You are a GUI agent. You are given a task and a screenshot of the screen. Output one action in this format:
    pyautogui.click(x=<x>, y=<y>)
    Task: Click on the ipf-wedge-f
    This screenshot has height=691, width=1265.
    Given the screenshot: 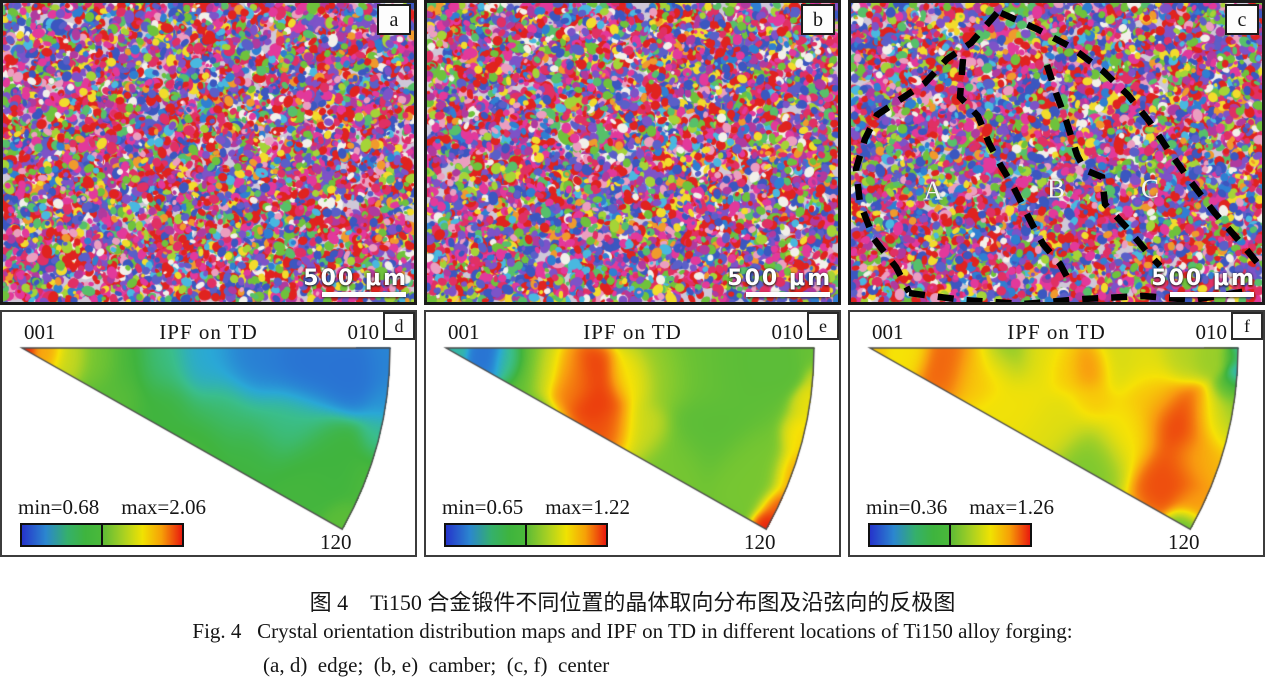 What is the action you would take?
    pyautogui.click(x=1056, y=433)
    